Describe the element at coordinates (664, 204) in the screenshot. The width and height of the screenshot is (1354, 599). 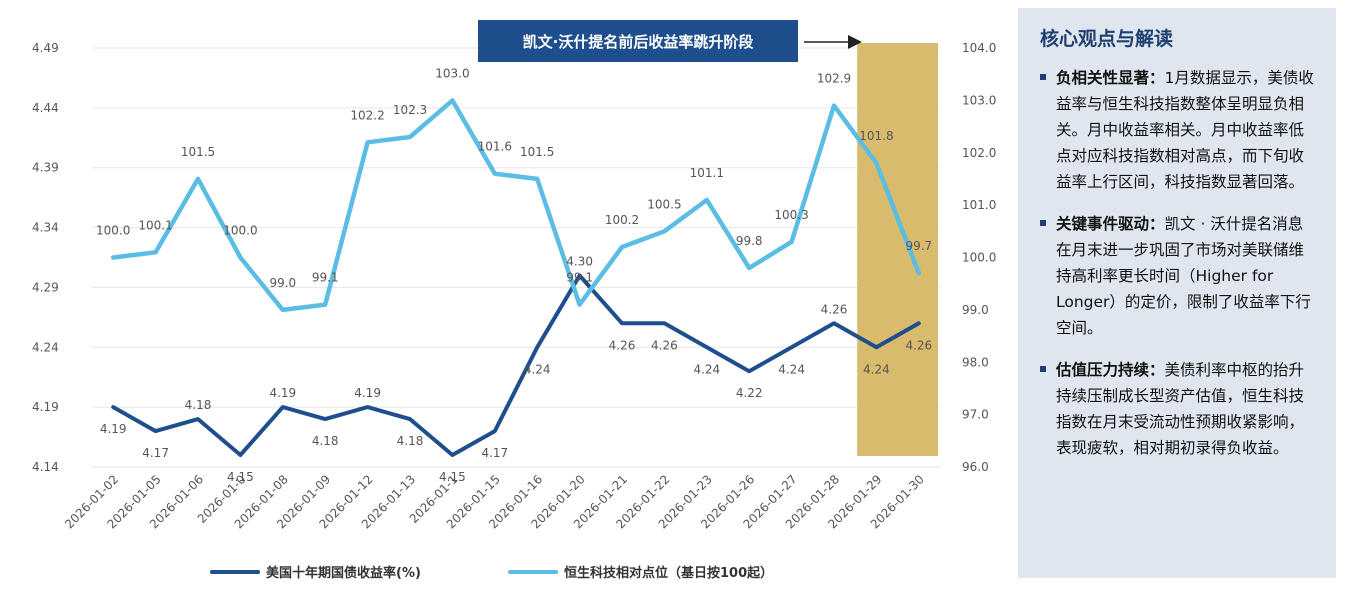
I see `data-label-hstech: 100.5` at that location.